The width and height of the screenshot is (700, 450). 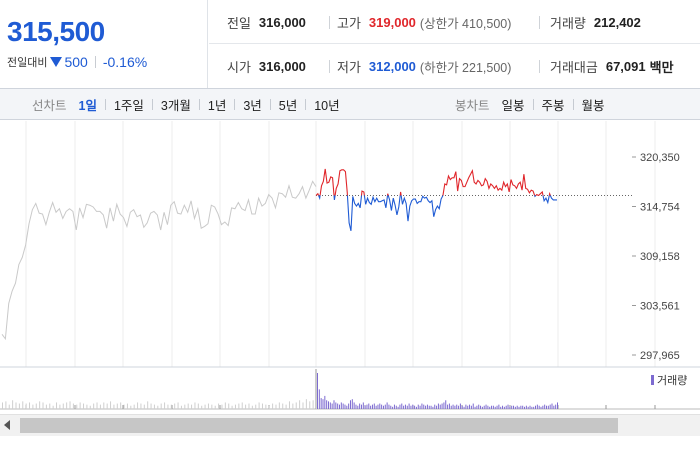 I want to click on low-value: 312,000, so click(x=392, y=66).